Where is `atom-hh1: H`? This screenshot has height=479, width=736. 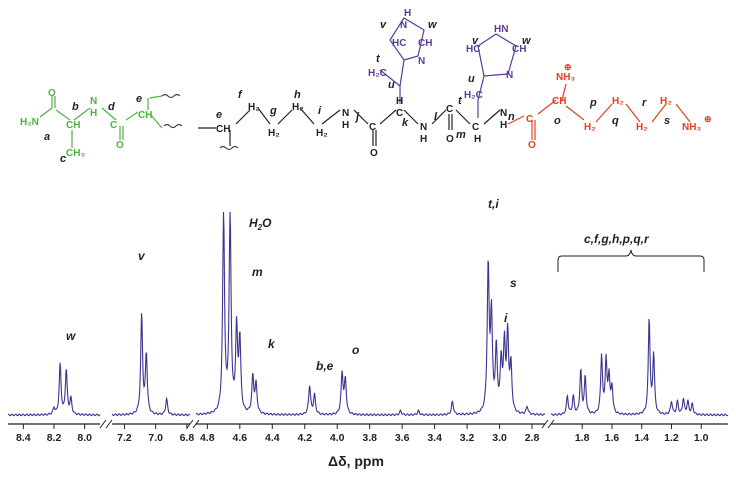 atom-hh1: H is located at coordinates (93, 113).